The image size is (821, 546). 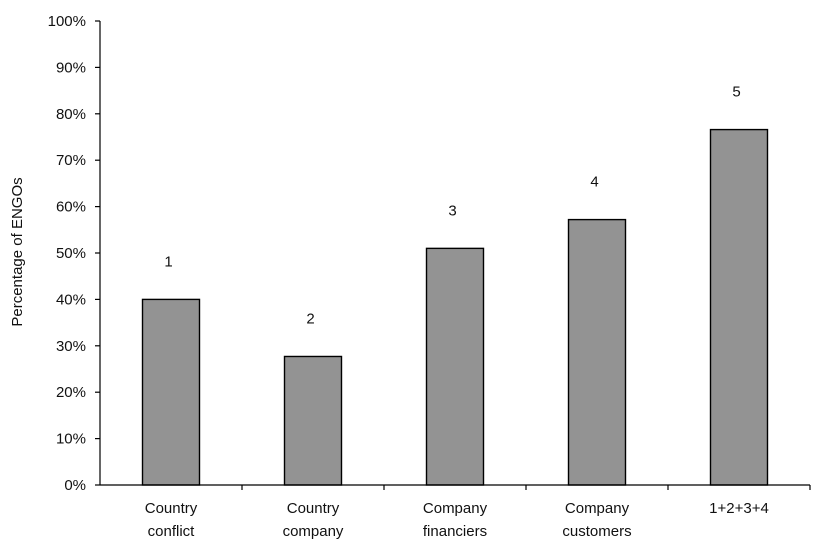 I want to click on y-tick-label: 70%, so click(x=71, y=160).